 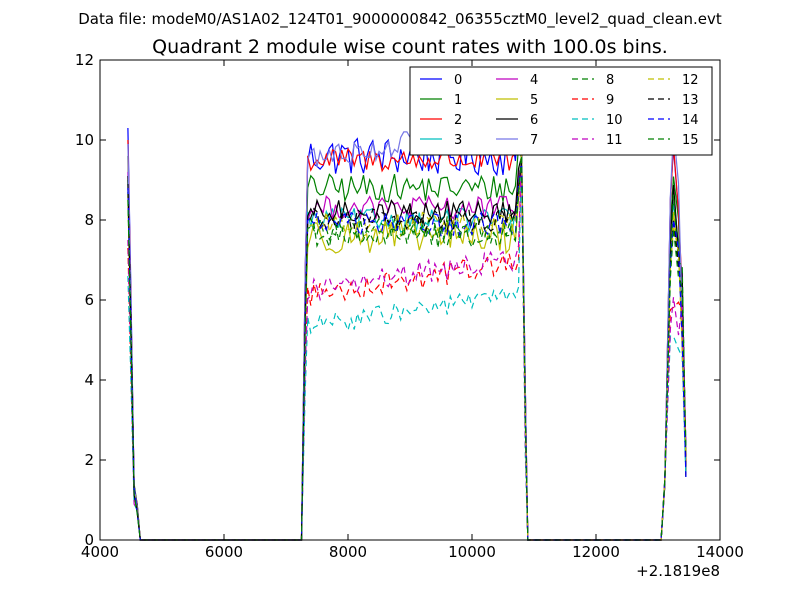 I want to click on y-tick-label: 0, so click(x=89, y=540).